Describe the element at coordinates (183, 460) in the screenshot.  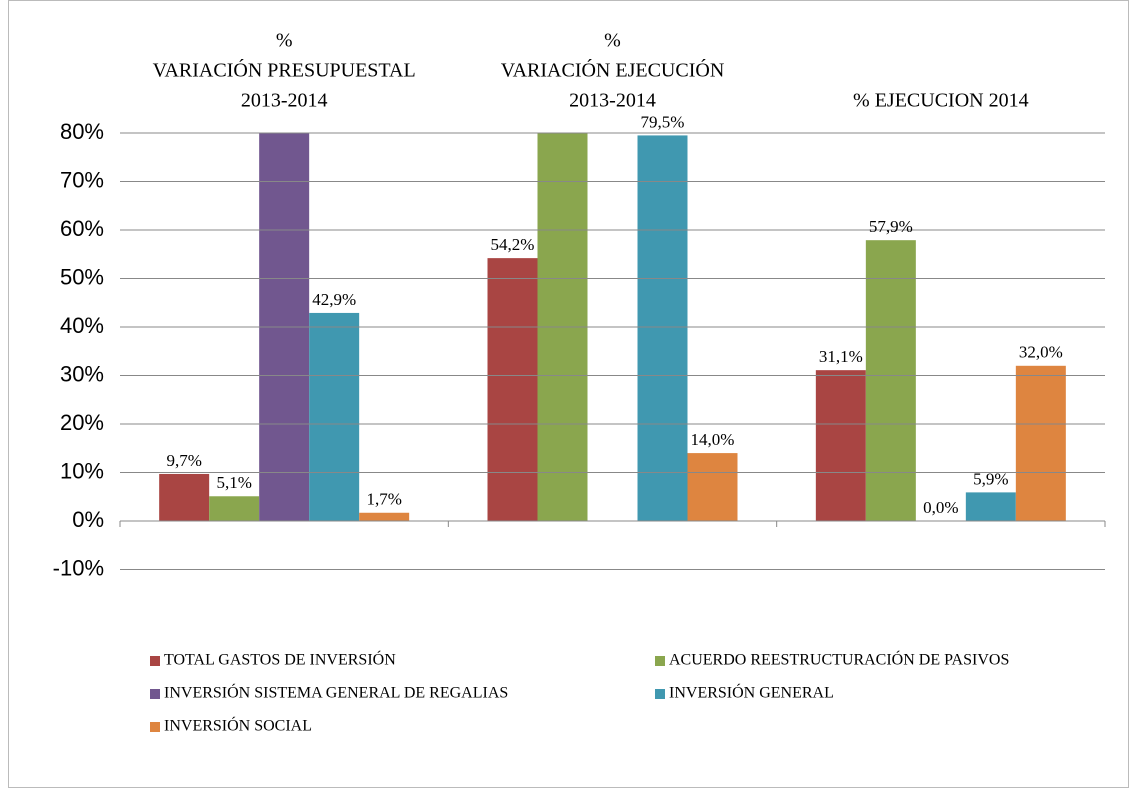
I see `data-label: 9,7%` at that location.